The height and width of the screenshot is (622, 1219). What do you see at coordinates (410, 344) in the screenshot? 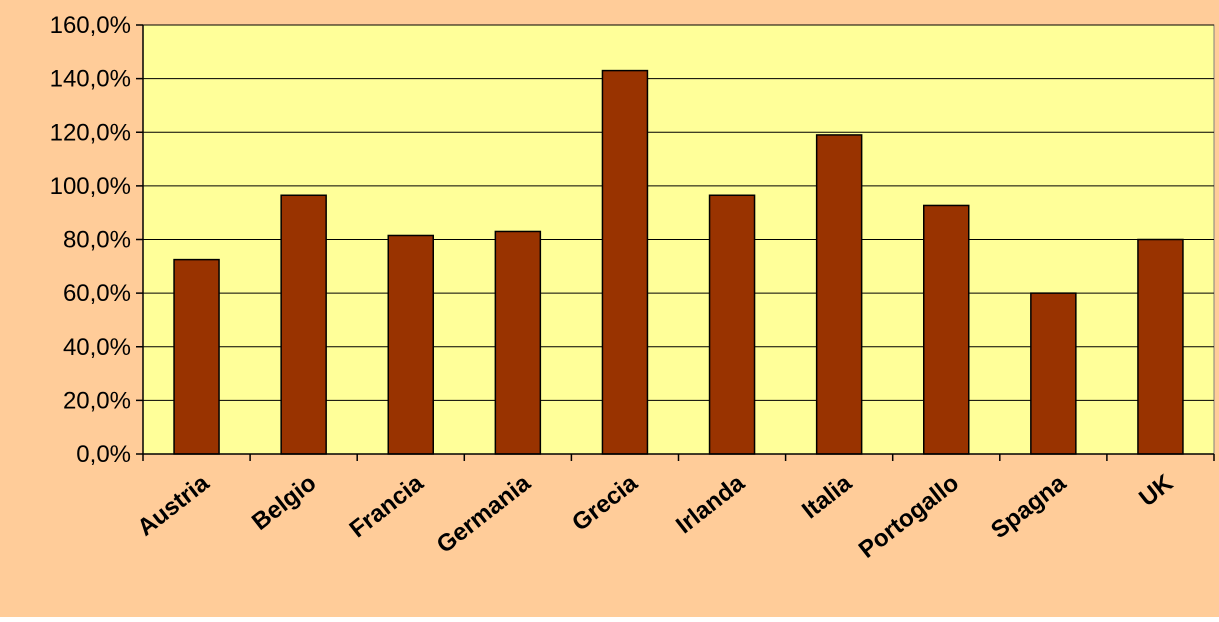
I see `bar-francia` at bounding box center [410, 344].